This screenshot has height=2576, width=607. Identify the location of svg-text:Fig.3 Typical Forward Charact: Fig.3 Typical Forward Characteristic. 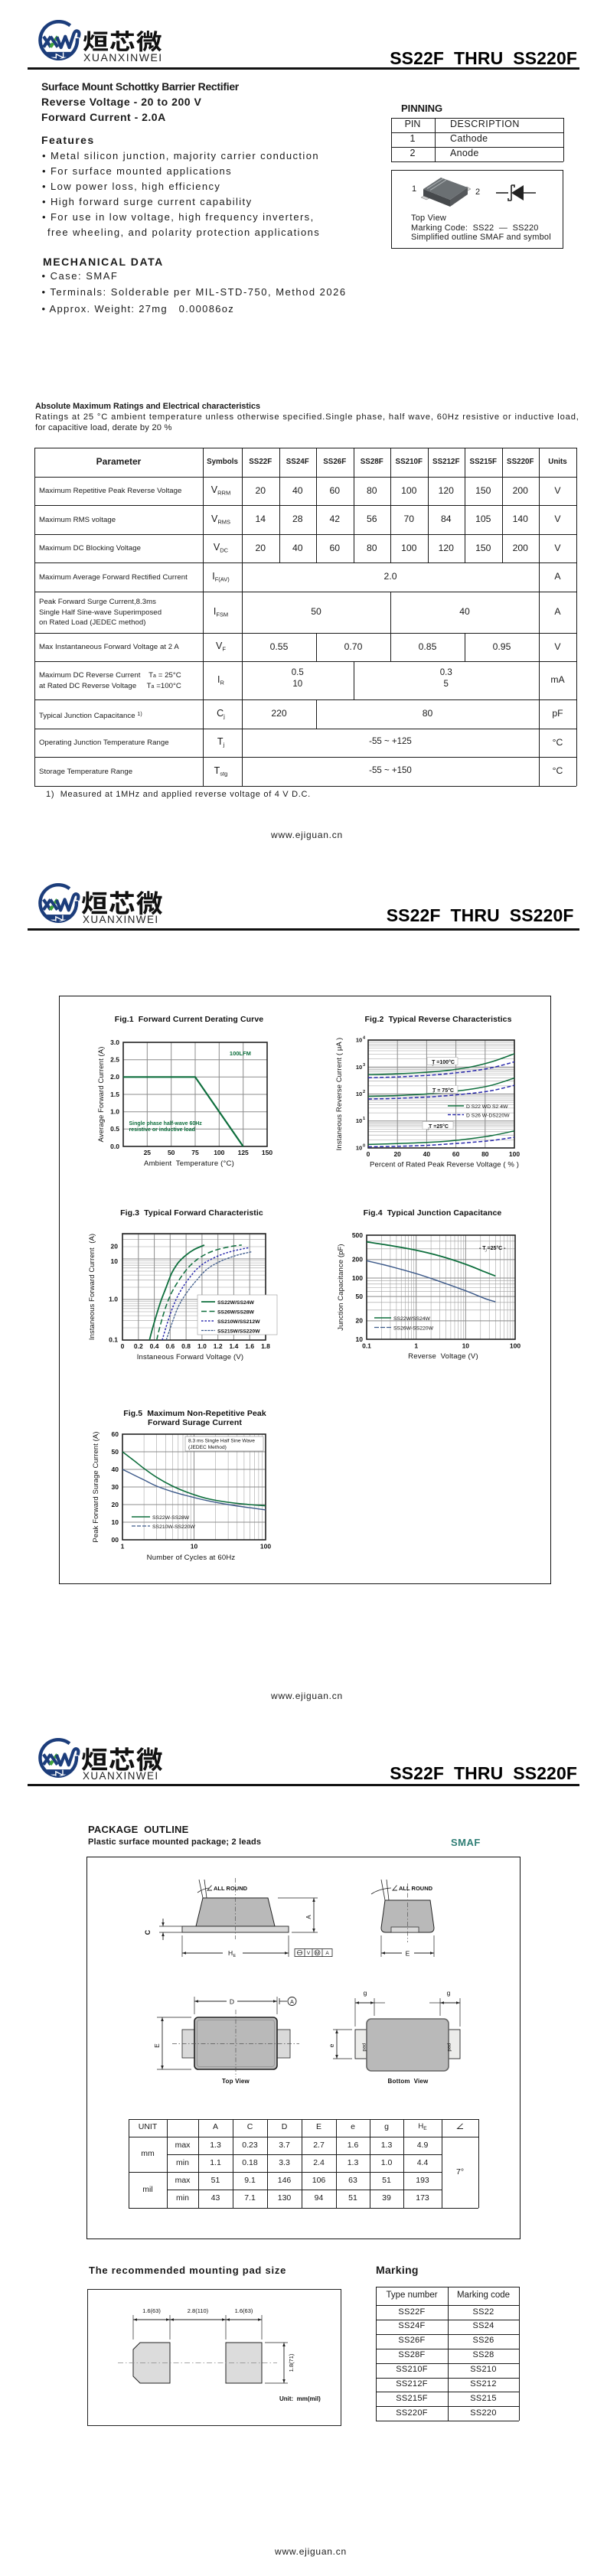
(192, 1213).